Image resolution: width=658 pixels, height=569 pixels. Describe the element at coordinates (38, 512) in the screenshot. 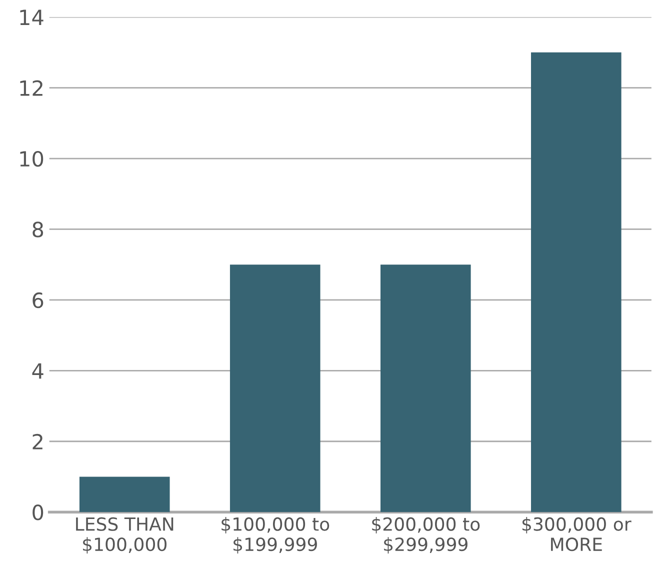

I see `y-tick-label: 0` at that location.